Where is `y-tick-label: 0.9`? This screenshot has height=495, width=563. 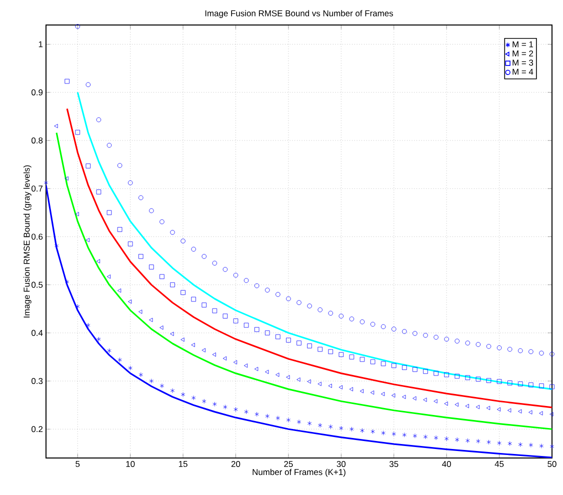
y-tick-label: 0.9 is located at coordinates (37, 92).